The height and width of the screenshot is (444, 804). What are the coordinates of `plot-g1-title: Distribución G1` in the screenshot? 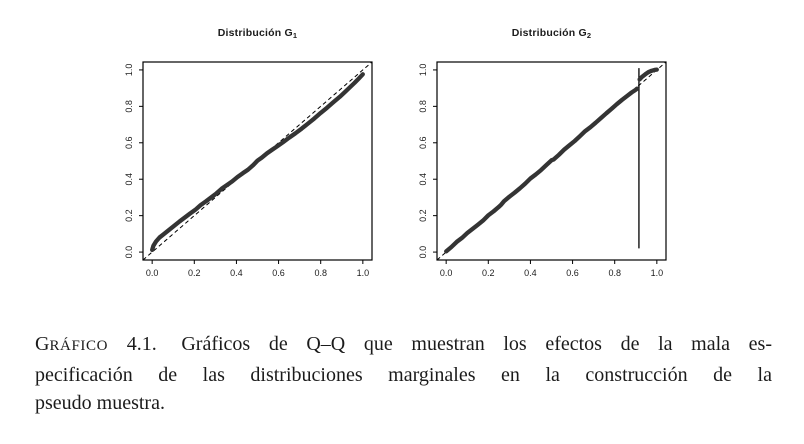 It's located at (257, 33).